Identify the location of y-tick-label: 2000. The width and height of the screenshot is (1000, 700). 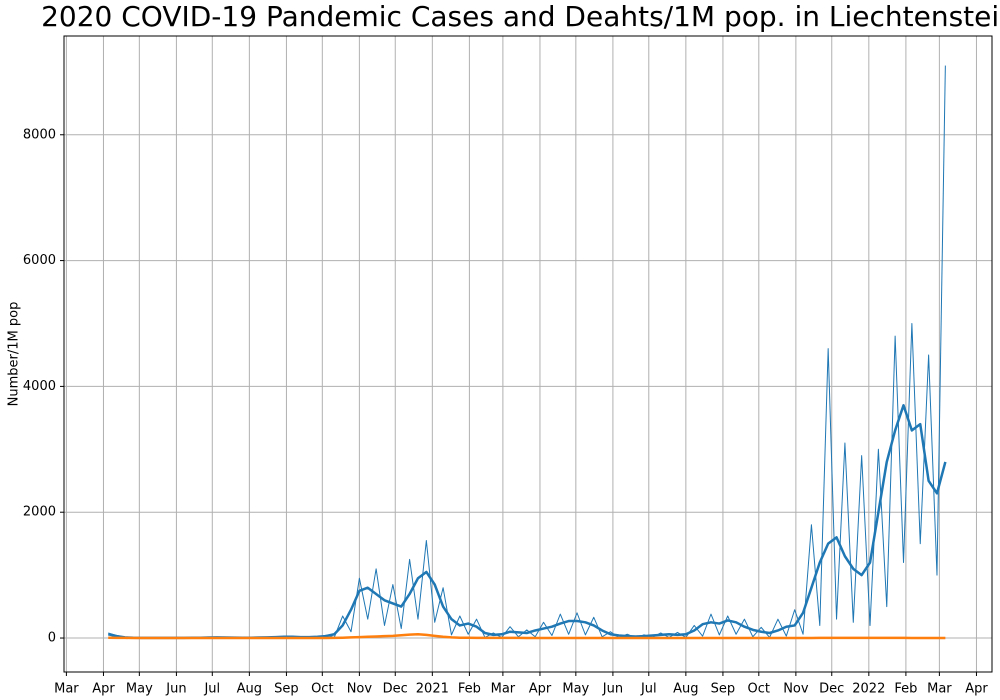
(39, 512).